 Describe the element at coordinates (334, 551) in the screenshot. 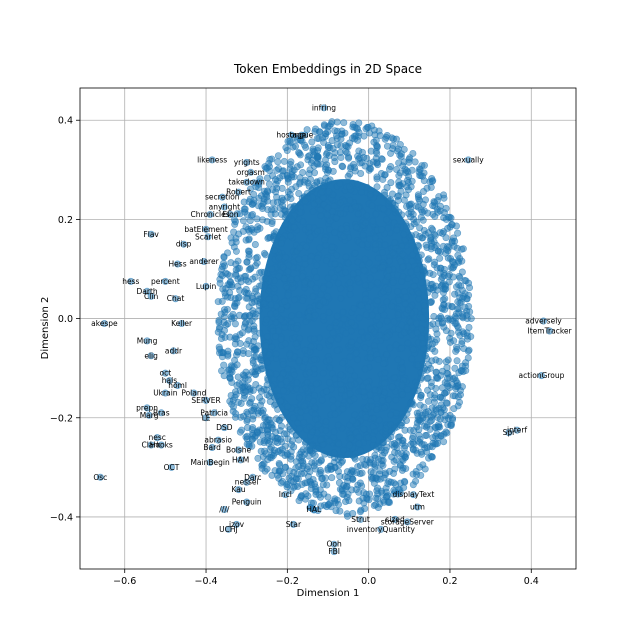

I see `token-label: FBI` at that location.